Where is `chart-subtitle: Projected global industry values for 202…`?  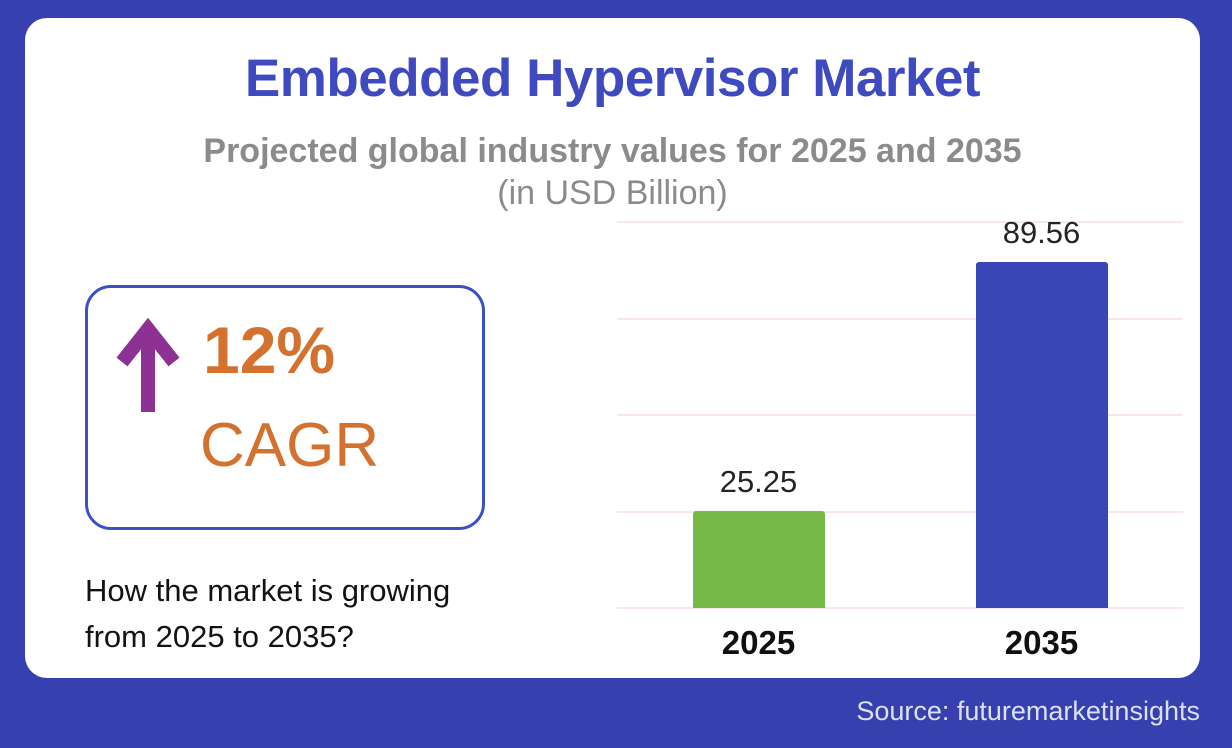
chart-subtitle: Projected global industry values for 202… is located at coordinates (612, 151).